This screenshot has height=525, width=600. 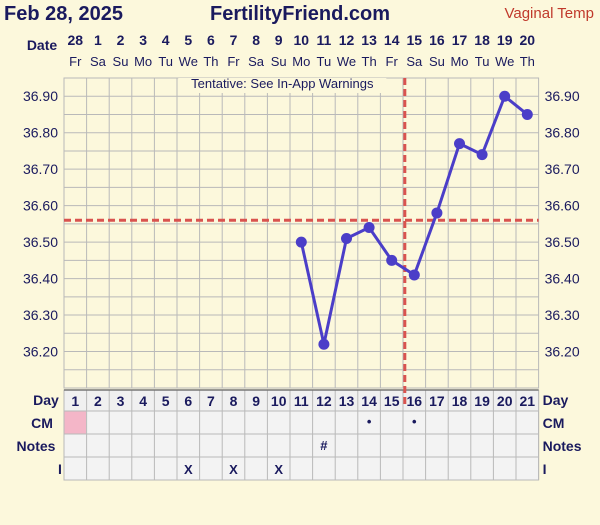 What do you see at coordinates (392, 401) in the screenshot?
I see `day-number: 15` at bounding box center [392, 401].